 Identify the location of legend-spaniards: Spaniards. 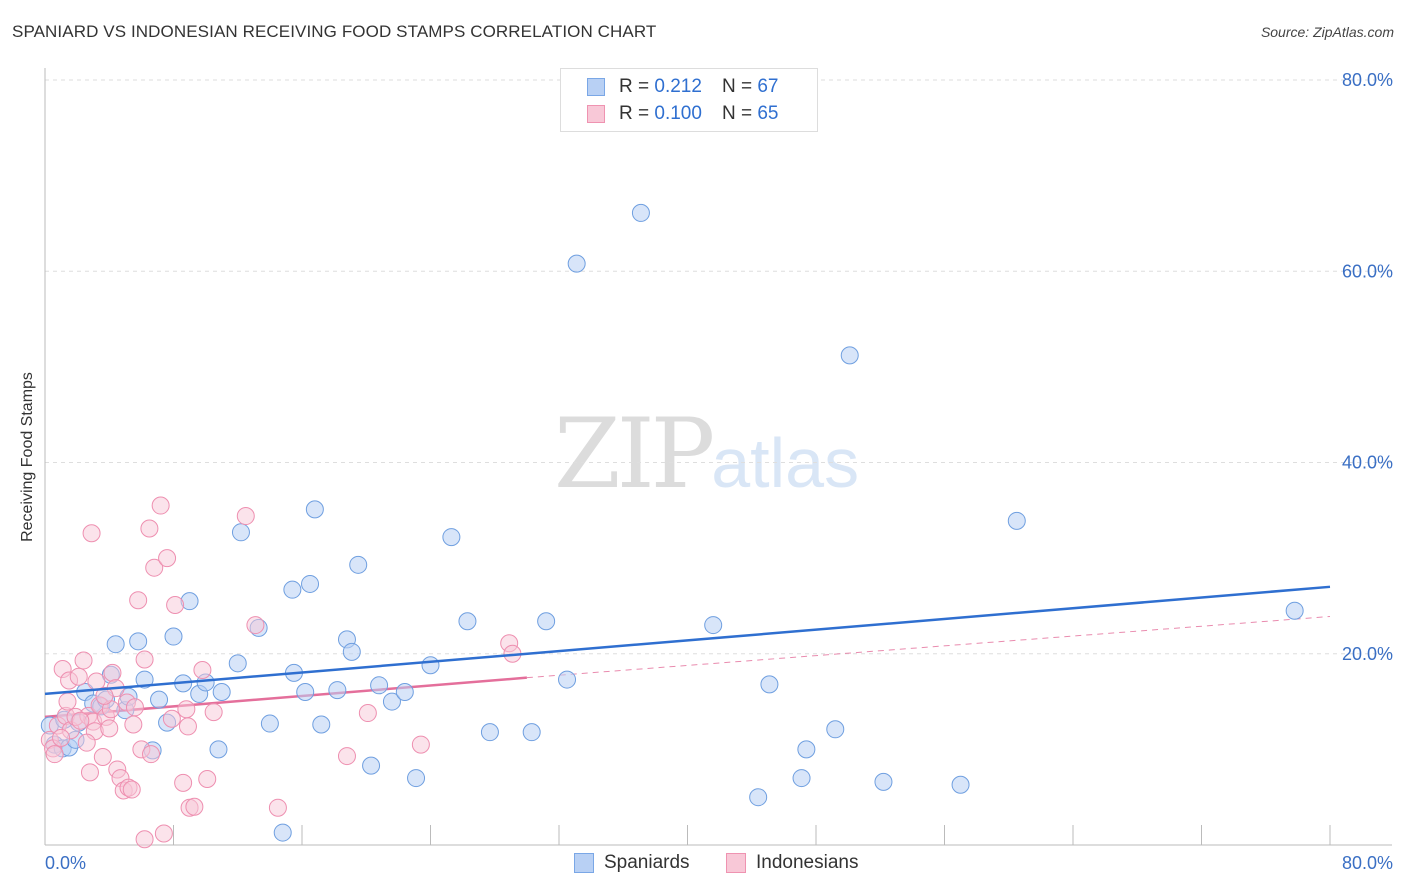
(632, 863).